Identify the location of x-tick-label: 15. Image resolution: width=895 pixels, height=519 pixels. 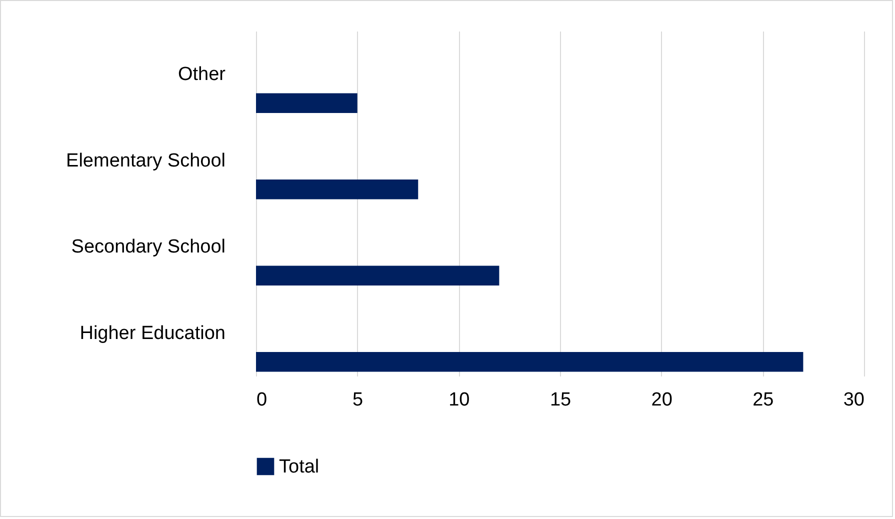
(561, 400).